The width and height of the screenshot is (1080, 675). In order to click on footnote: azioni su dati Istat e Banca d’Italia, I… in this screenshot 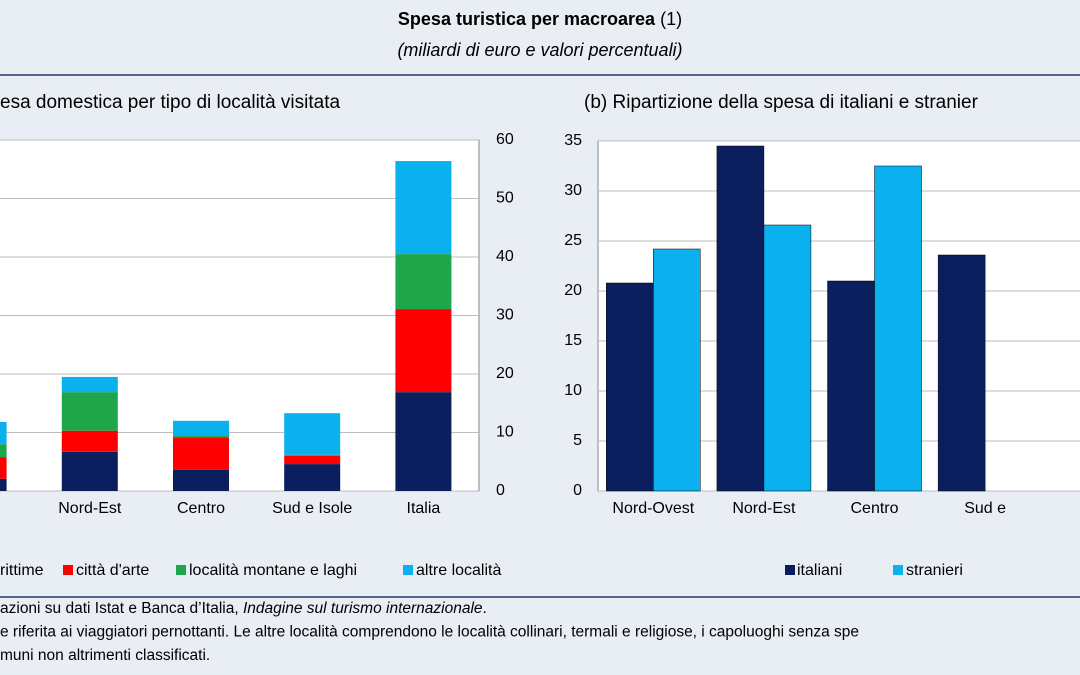, I will do `click(243, 608)`.